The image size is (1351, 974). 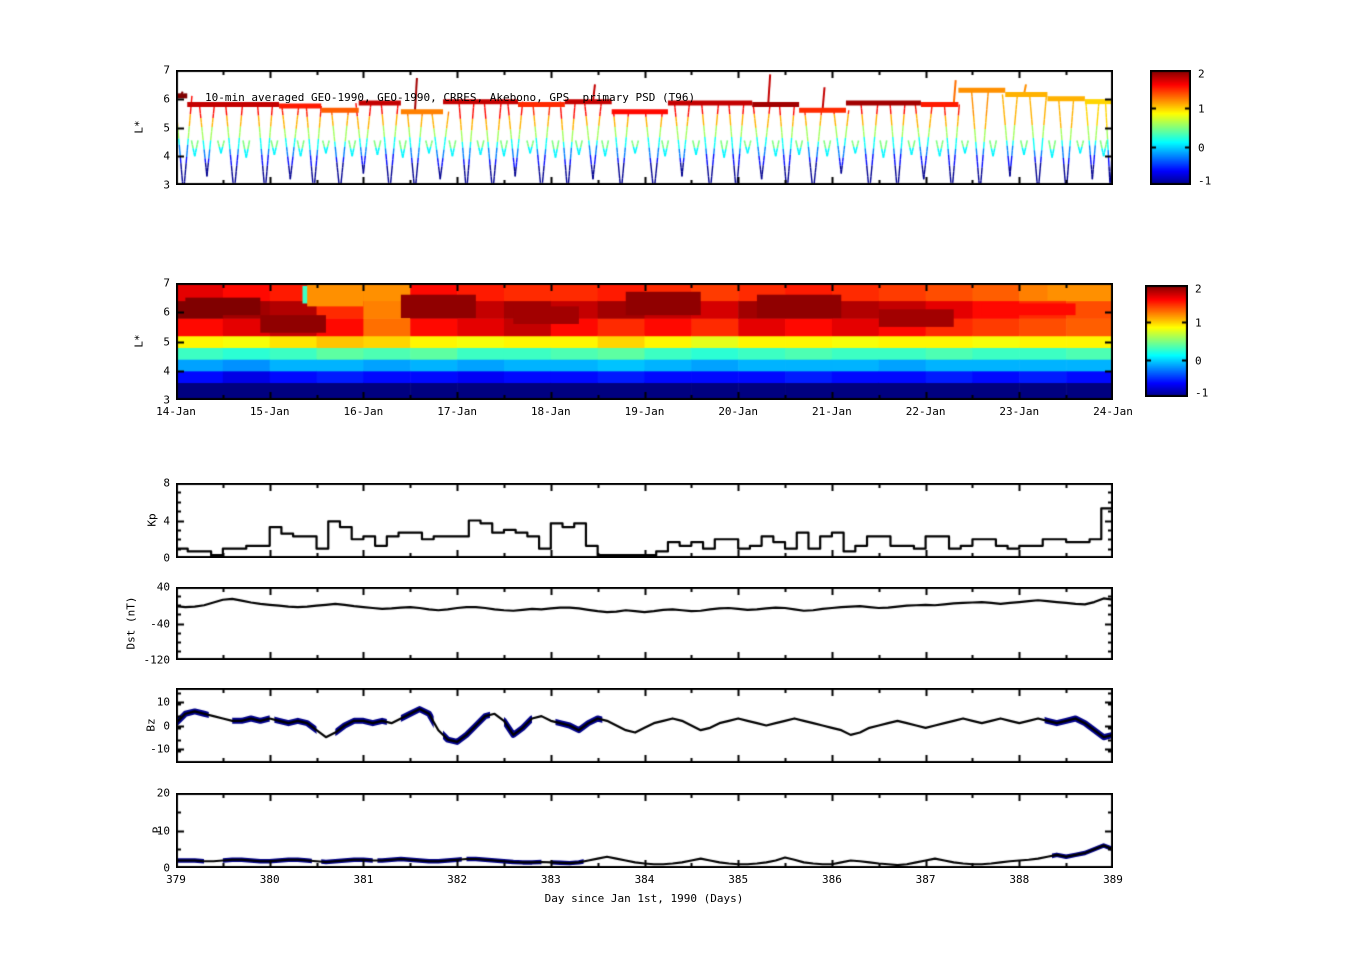 I want to click on colorbar-psd-tracks-canvas, so click(x=1170, y=127).